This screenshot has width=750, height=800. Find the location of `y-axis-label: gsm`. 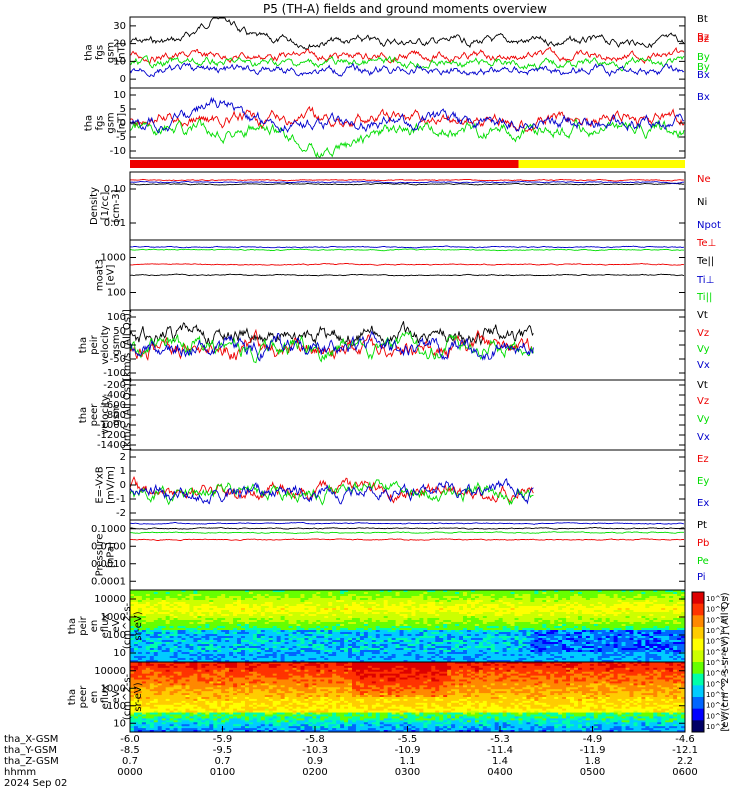

y-axis-label: gsm is located at coordinates (111, 52).